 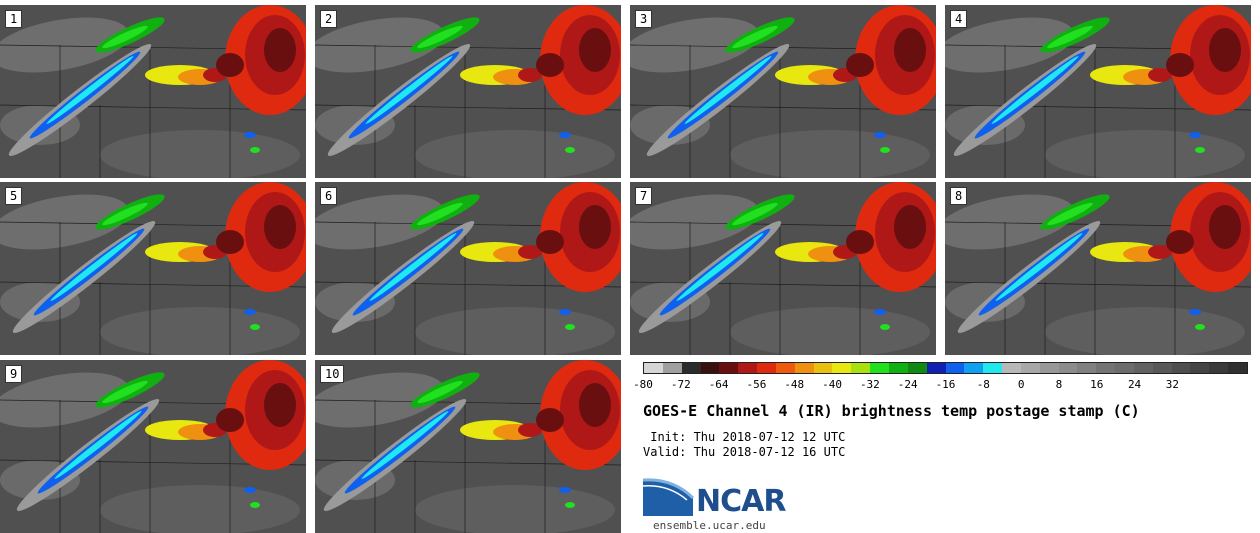 I want to click on colorbar-tick-label: -48, so click(x=794, y=384).